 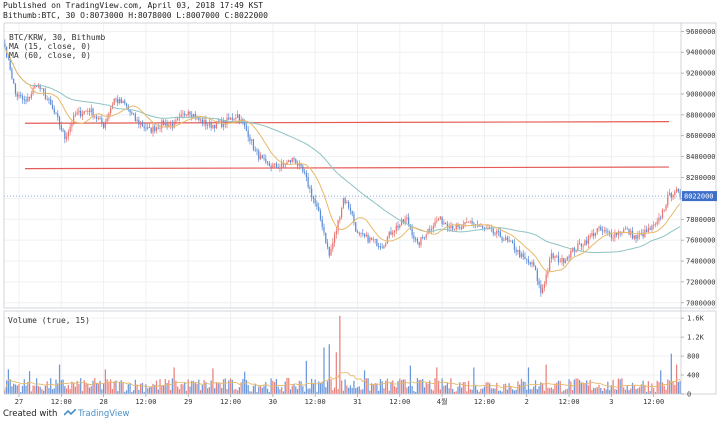 What do you see at coordinates (273, 402) in the screenshot?
I see `time-tick-label: 30` at bounding box center [273, 402].